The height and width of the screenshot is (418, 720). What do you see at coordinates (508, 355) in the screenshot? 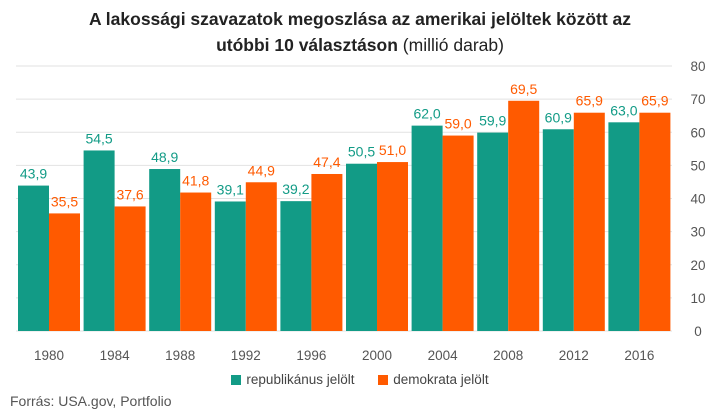
I see `x-tick-label: 2008` at bounding box center [508, 355].